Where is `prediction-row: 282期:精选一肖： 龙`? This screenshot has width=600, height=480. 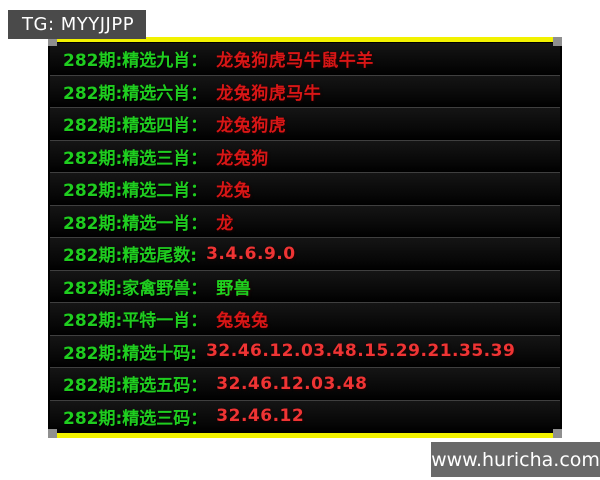 prediction-row: 282期:精选一肖： 龙 is located at coordinates (305, 221).